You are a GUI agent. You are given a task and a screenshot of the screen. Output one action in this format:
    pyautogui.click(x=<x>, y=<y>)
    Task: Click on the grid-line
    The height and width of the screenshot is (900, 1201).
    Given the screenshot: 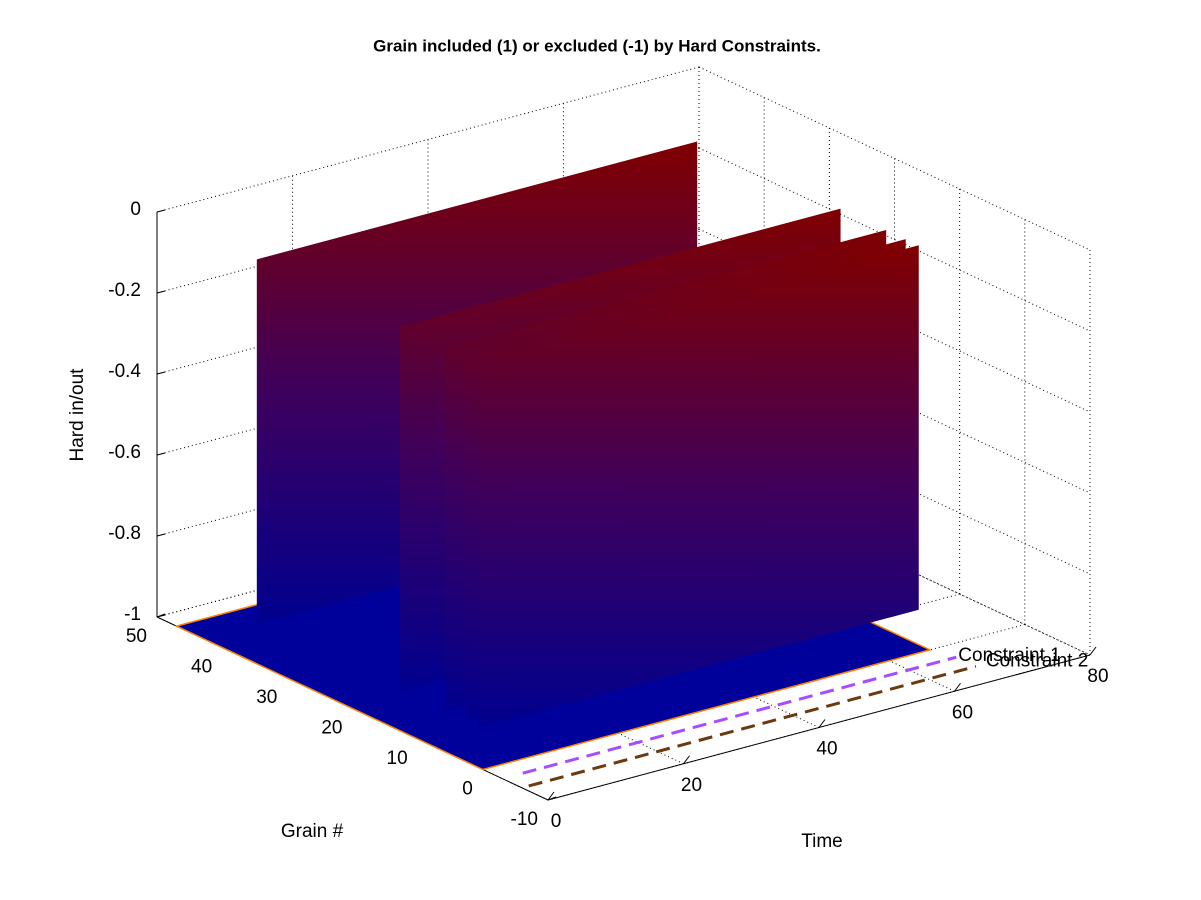 What is the action you would take?
    pyautogui.click(x=428, y=139)
    